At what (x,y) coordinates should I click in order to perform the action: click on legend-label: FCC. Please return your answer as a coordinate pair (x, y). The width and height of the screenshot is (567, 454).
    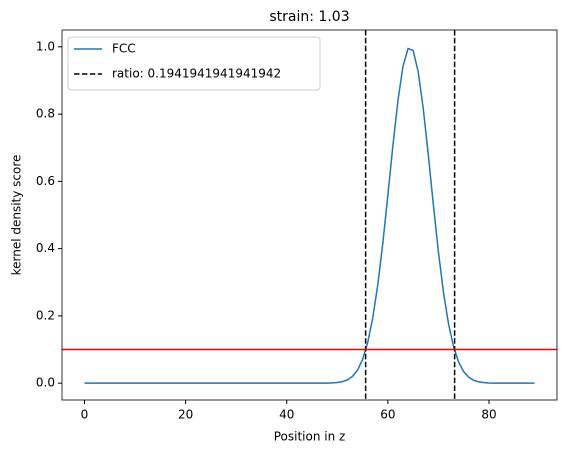
    Looking at the image, I should click on (124, 49).